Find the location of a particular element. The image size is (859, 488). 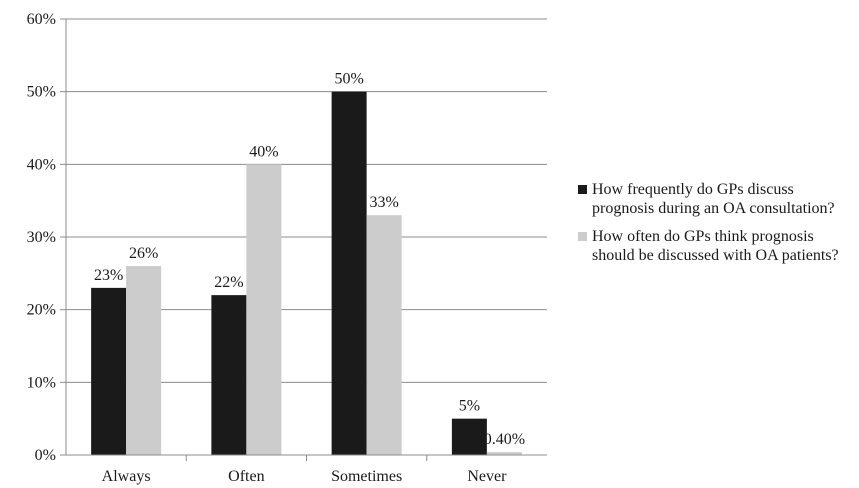

x-tick-label: Often is located at coordinates (246, 476).